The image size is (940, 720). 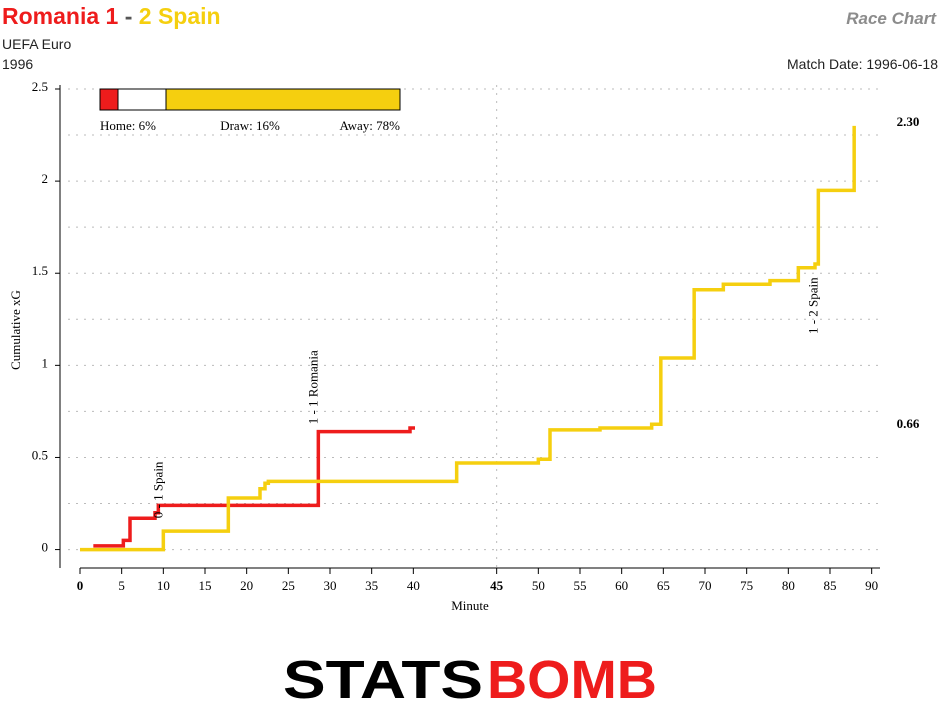 I want to click on chart-label: Race Chart, so click(x=891, y=18).